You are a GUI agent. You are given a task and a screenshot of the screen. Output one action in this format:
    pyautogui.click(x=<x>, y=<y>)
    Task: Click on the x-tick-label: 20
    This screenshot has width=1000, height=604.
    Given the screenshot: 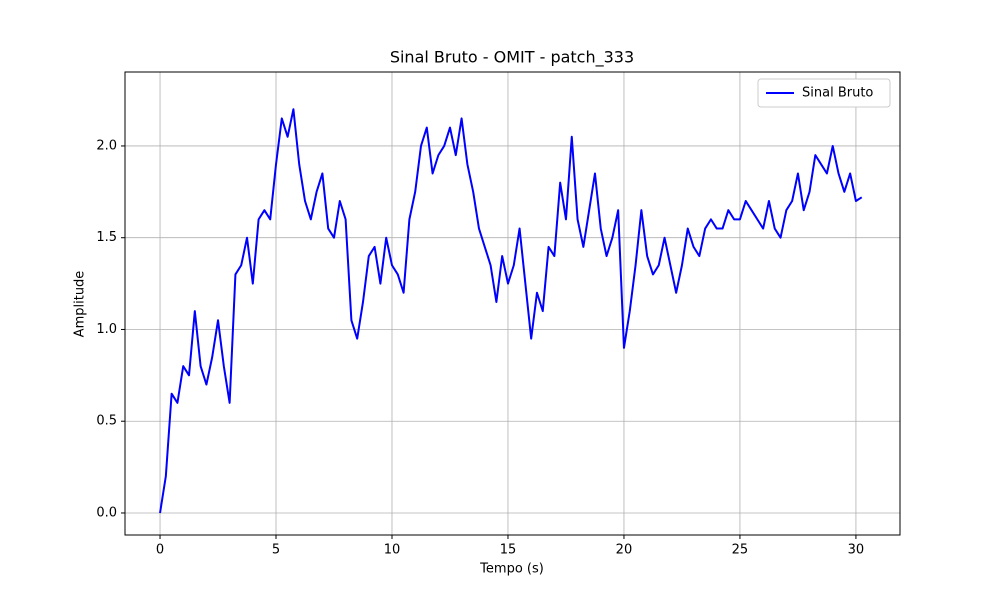 What is the action you would take?
    pyautogui.click(x=624, y=550)
    